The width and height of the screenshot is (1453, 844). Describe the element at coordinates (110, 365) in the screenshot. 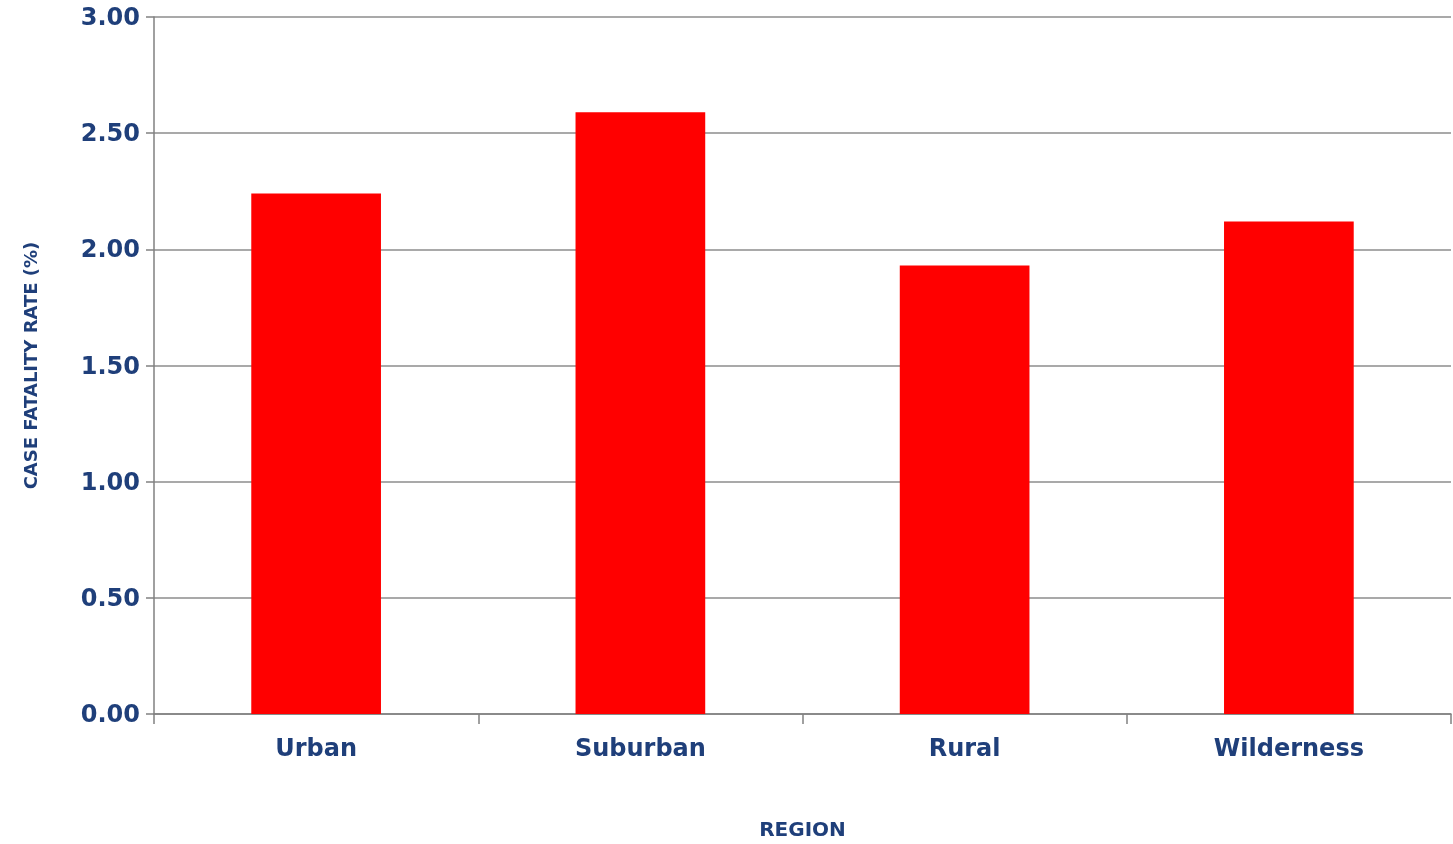

I see `y-tick-label: 1.50` at that location.